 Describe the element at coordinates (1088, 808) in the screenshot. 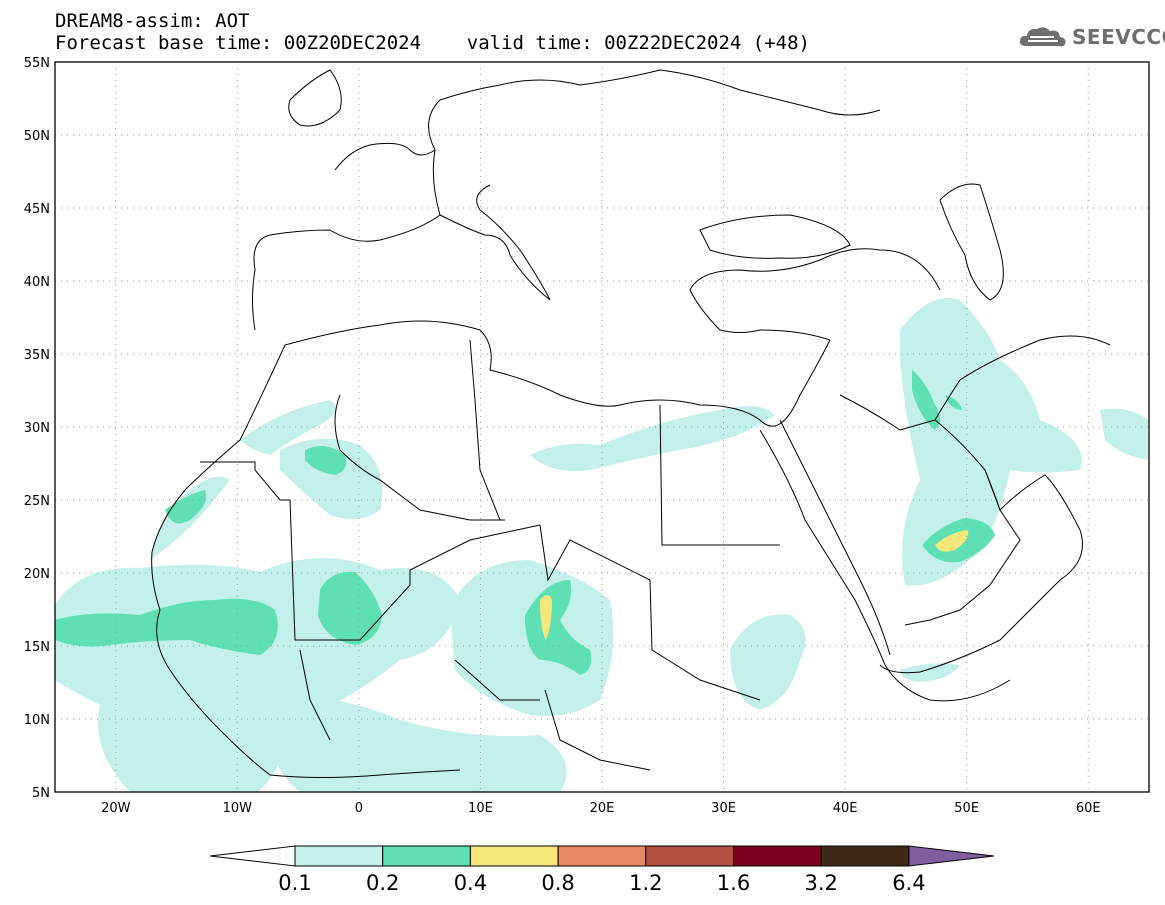

I see `longitude-label: 60E` at that location.